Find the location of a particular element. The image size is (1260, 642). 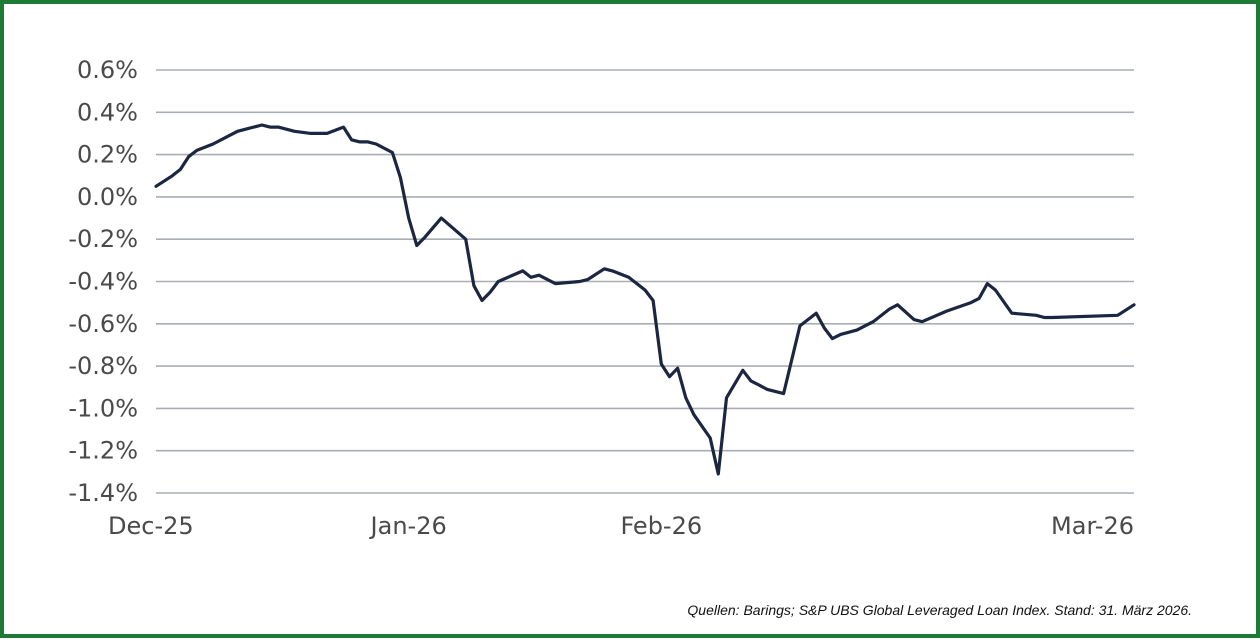

x-tick-label: Feb-26 is located at coordinates (661, 526).